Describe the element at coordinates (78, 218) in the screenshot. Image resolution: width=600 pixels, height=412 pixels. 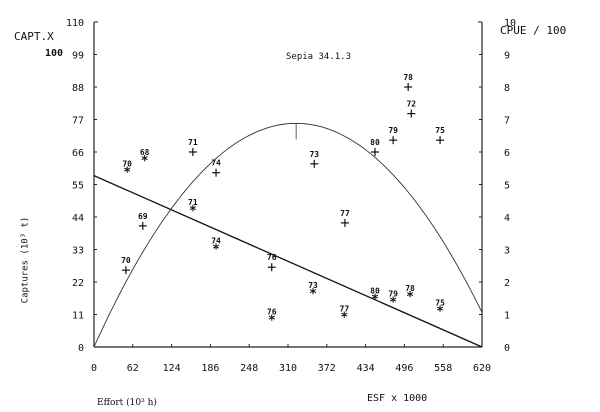
I see `y-left-tick-label: 44` at that location.